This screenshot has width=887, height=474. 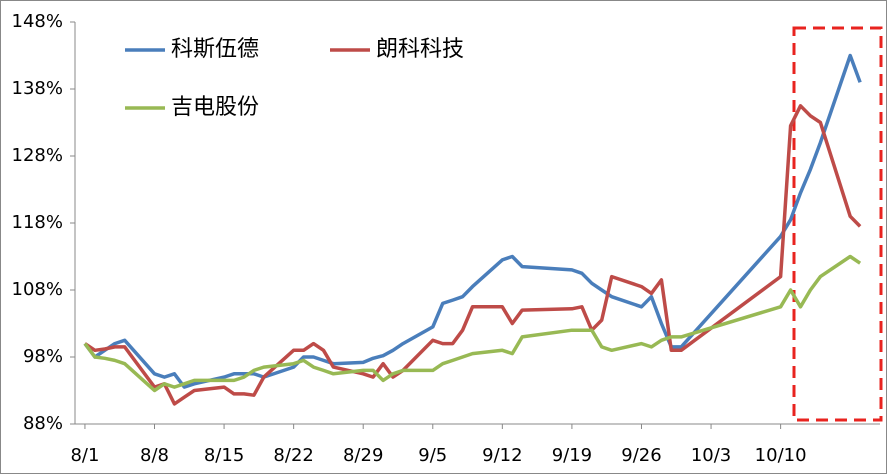 I want to click on x-tick-label: 9/19, so click(x=572, y=455).